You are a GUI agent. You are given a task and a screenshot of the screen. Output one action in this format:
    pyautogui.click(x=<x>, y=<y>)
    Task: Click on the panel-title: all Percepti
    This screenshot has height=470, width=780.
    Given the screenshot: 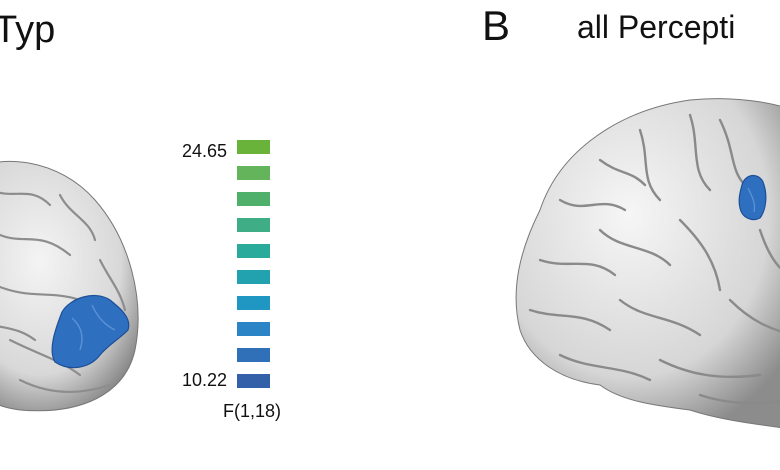 What is the action you would take?
    pyautogui.click(x=656, y=27)
    